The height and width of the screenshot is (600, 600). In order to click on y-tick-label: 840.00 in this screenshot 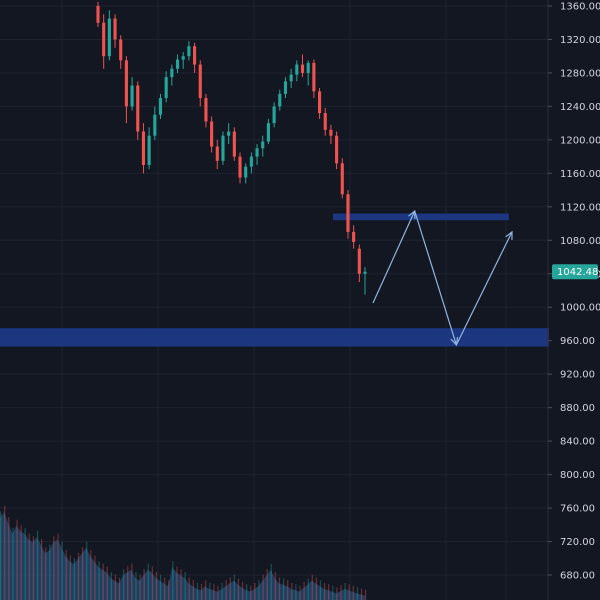, I will do `click(577, 442)`.